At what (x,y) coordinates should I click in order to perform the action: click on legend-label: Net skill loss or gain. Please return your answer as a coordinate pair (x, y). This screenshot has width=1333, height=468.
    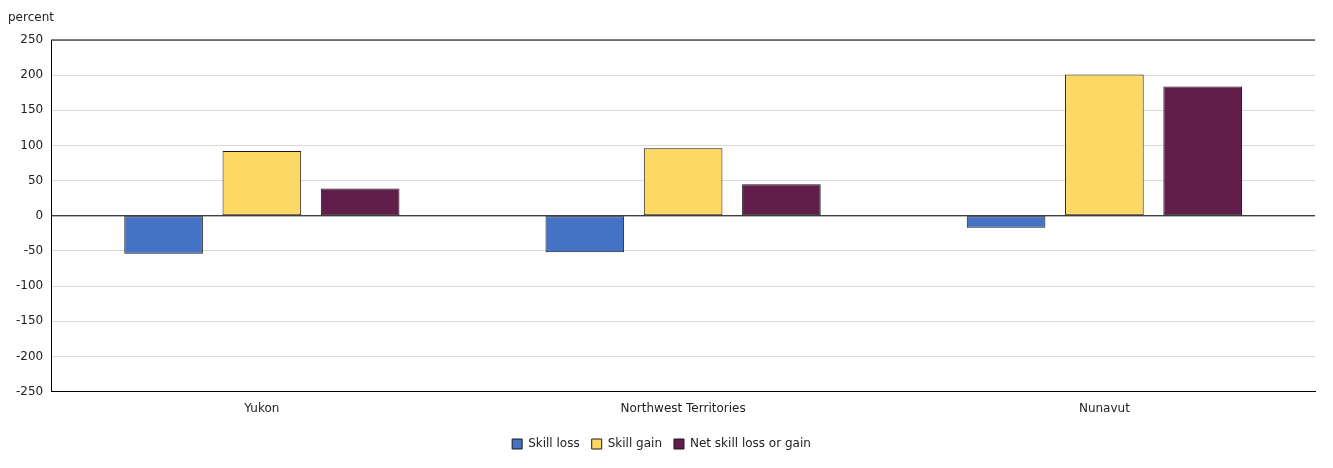
    Looking at the image, I should click on (750, 443).